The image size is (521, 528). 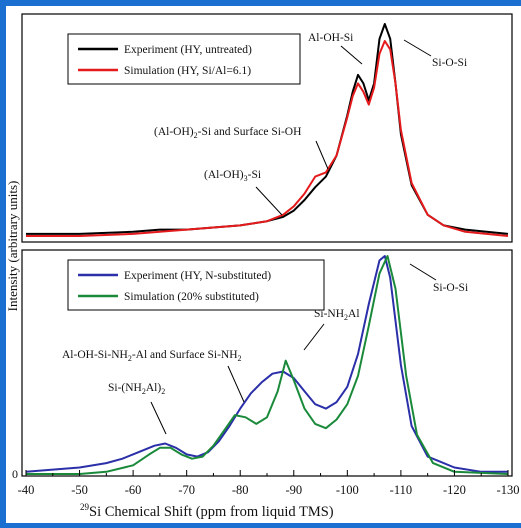 I want to click on annotation-si-nh2al-2-arrow, so click(x=158, y=418).